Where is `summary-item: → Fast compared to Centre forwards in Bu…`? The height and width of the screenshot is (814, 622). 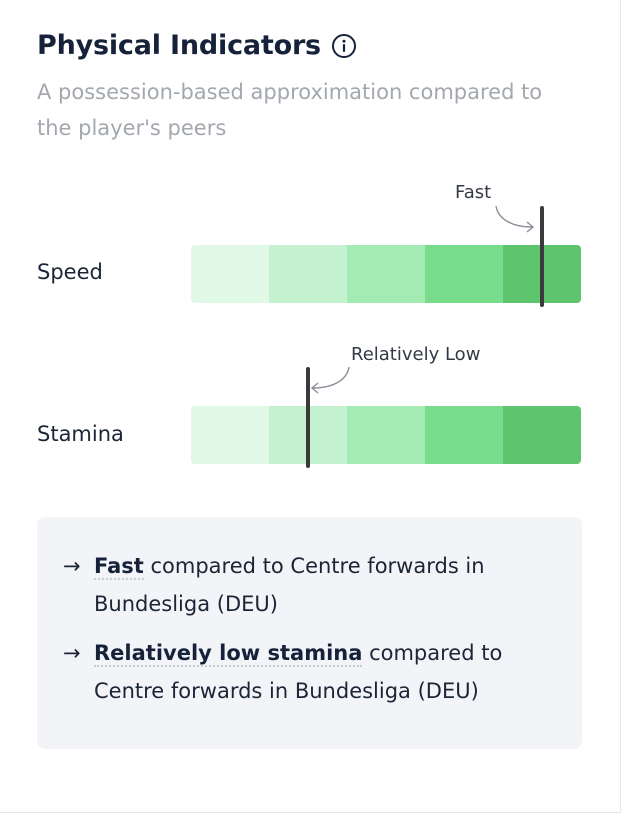 summary-item: → Fast compared to Centre forwards in Bu… is located at coordinates (313, 585).